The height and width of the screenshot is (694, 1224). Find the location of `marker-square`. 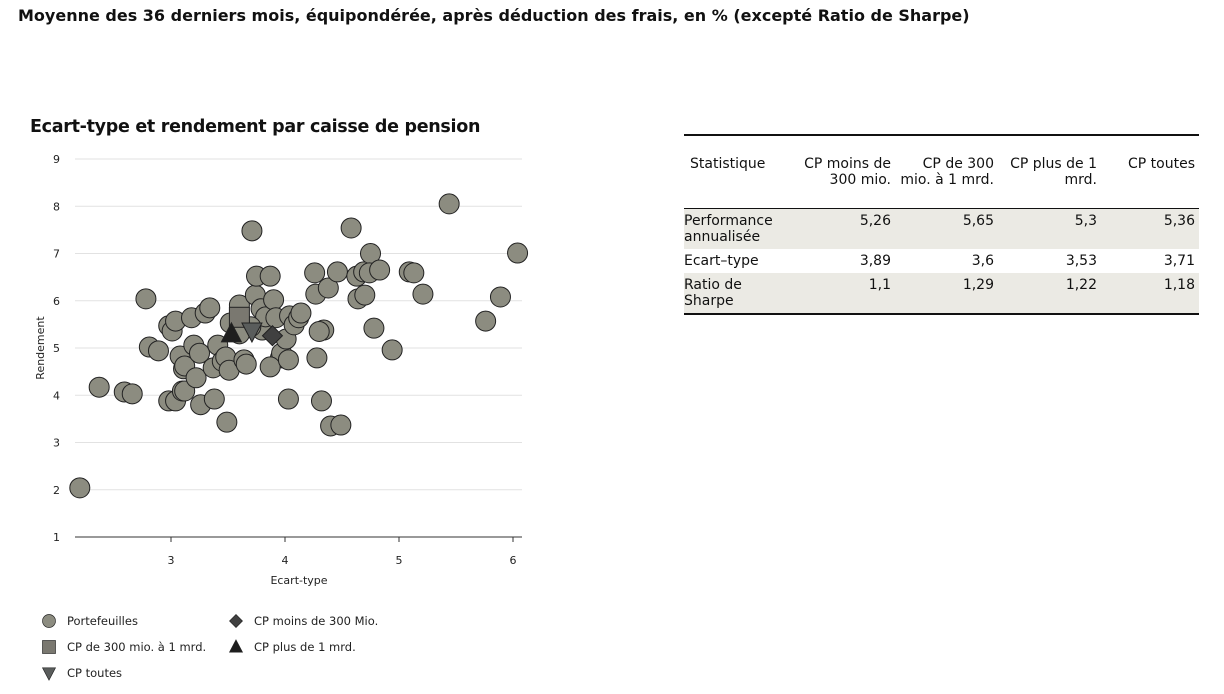

marker-square is located at coordinates (239, 317).